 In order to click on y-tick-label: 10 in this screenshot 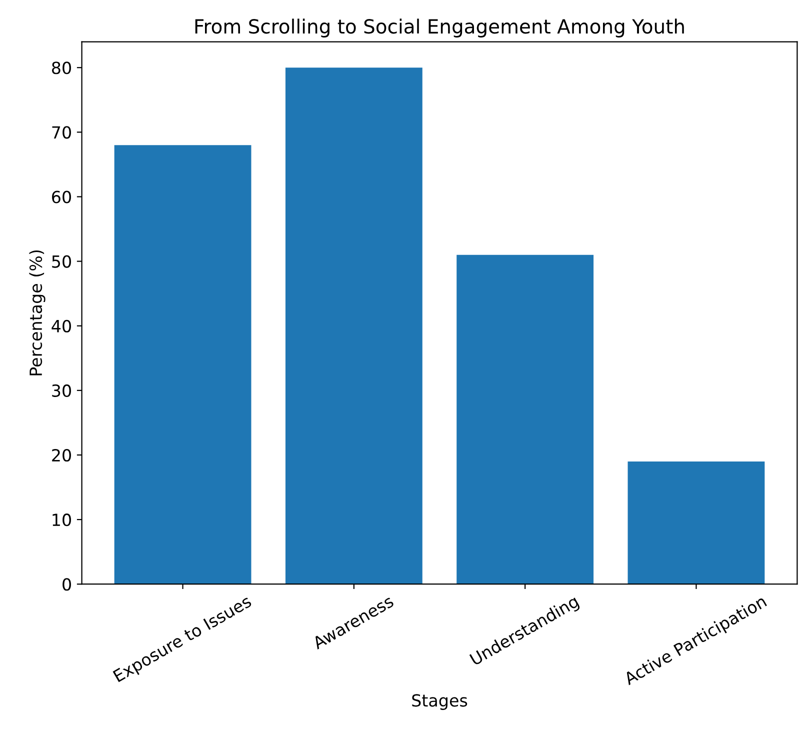, I will do `click(61, 520)`.